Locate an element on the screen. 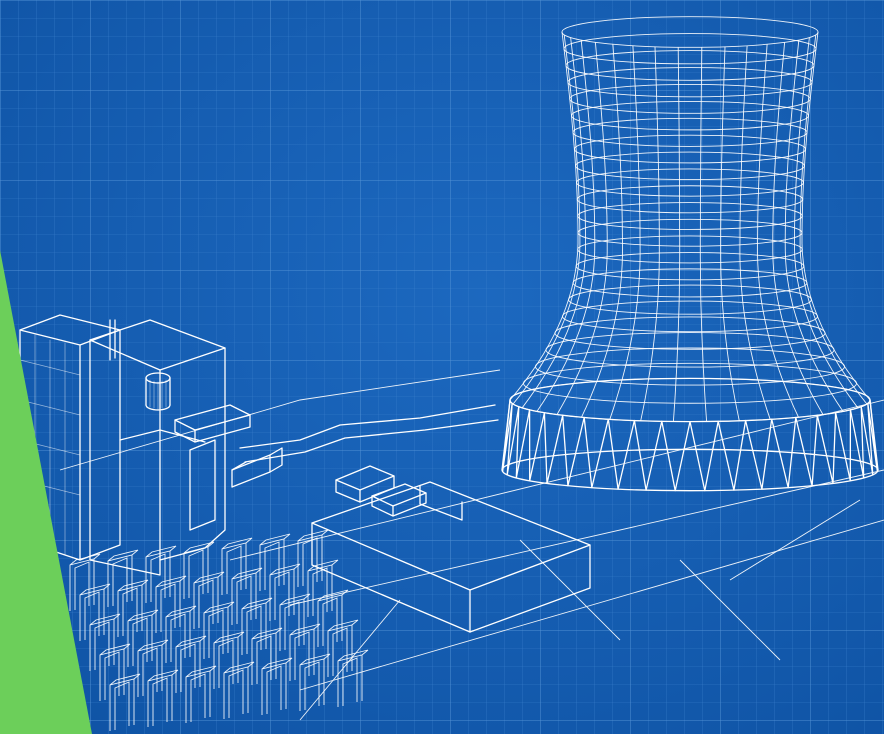 The image size is (884, 734). pipe-conduit-icon is located at coordinates (365, 446).